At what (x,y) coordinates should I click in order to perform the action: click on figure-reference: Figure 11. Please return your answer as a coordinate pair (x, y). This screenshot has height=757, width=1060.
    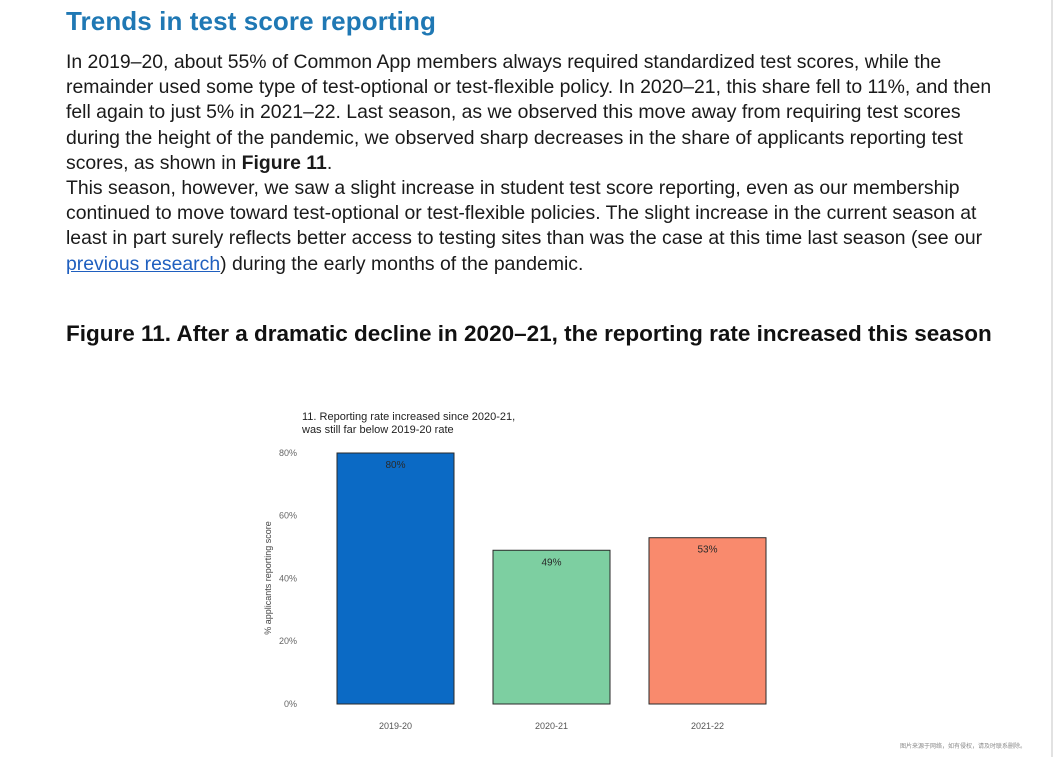
    Looking at the image, I should click on (284, 162).